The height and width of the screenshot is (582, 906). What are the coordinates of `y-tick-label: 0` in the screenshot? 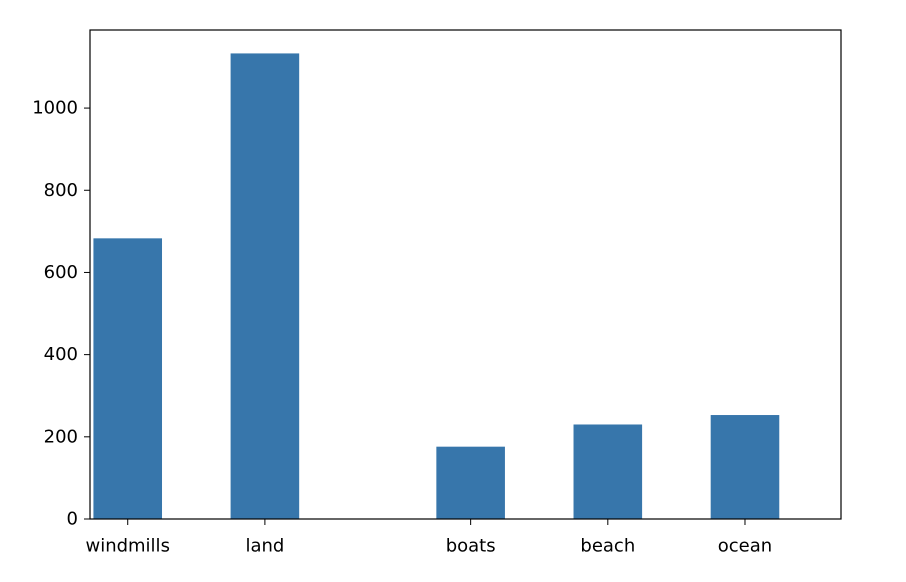 It's located at (72, 519).